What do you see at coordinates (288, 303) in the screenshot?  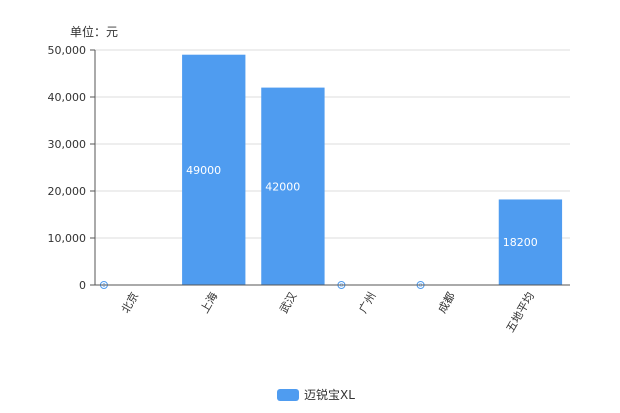 I see `x-tick-label: 武汉` at bounding box center [288, 303].